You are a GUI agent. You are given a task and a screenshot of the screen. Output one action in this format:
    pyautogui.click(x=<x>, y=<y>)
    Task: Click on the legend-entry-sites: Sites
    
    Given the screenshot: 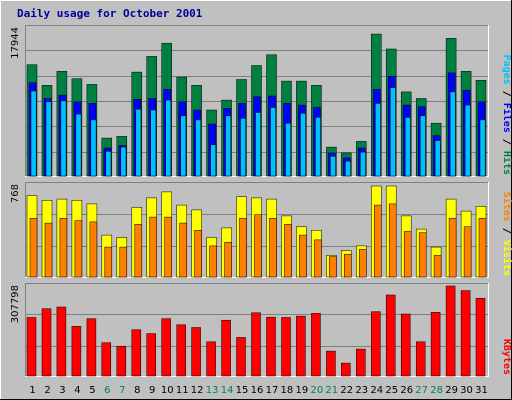 What is the action you would take?
    pyautogui.click(x=506, y=207)
    